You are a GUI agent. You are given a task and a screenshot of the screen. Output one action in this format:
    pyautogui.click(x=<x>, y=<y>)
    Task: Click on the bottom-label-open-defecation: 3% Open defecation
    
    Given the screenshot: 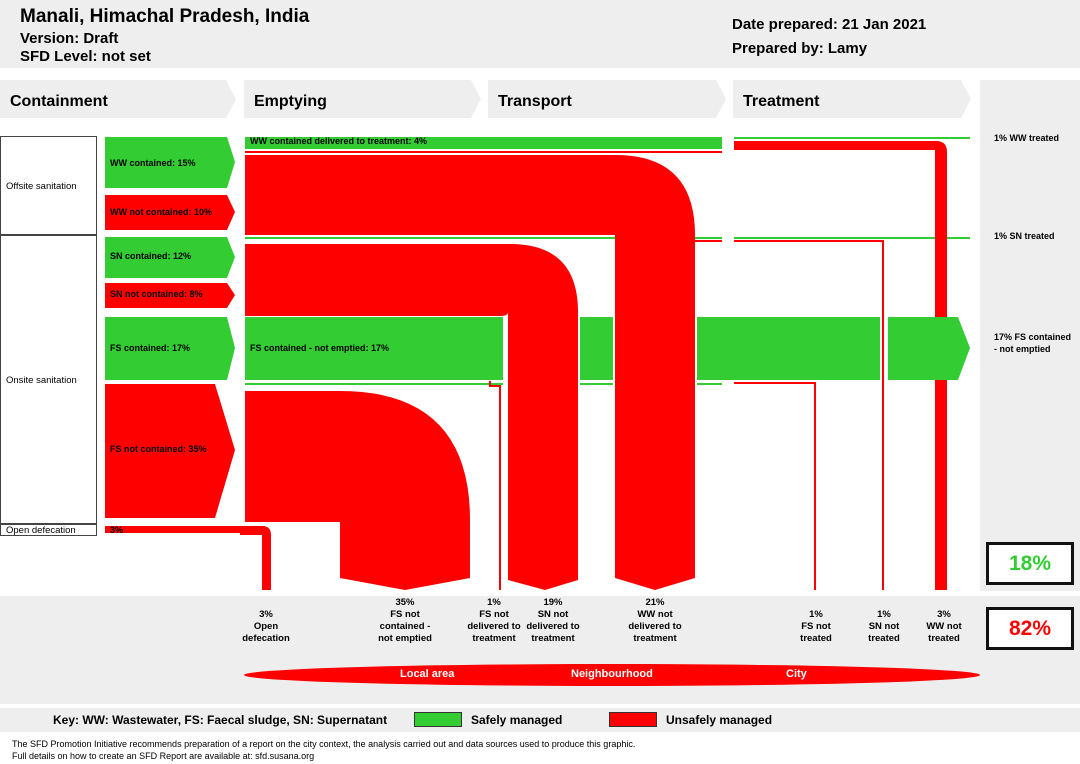 What is the action you would take?
    pyautogui.click(x=266, y=627)
    